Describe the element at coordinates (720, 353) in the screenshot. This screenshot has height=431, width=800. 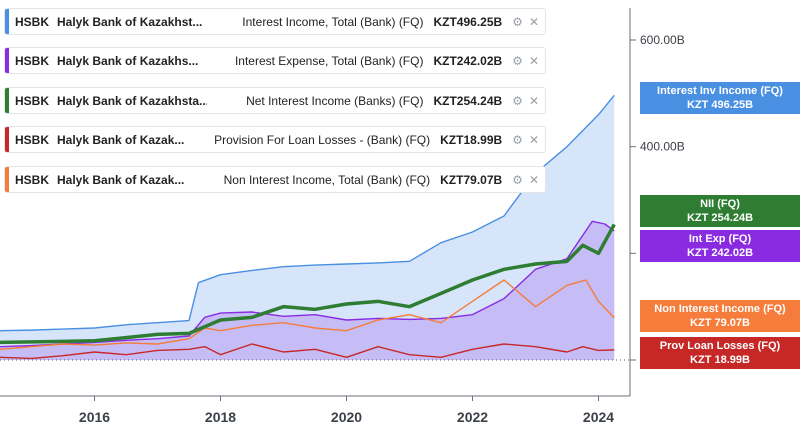
I see `value-badge: Prov Loan Losses (FQ) KZT 18.99B` at that location.